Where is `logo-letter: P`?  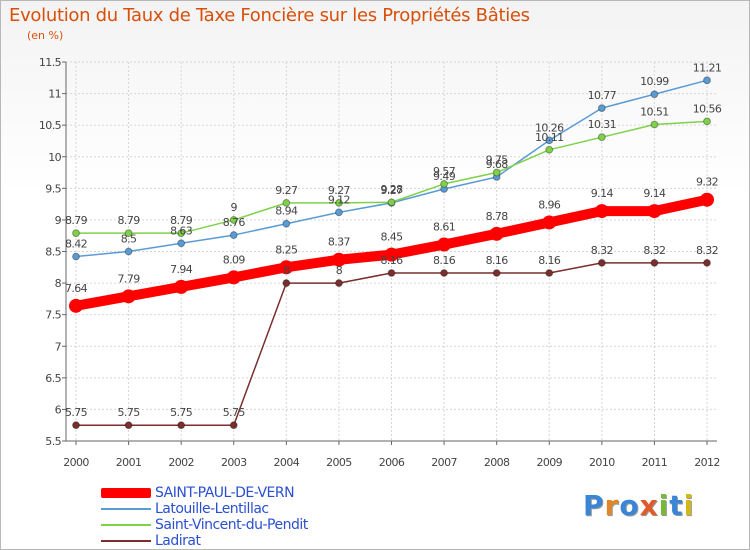 logo-letter: P is located at coordinates (594, 505).